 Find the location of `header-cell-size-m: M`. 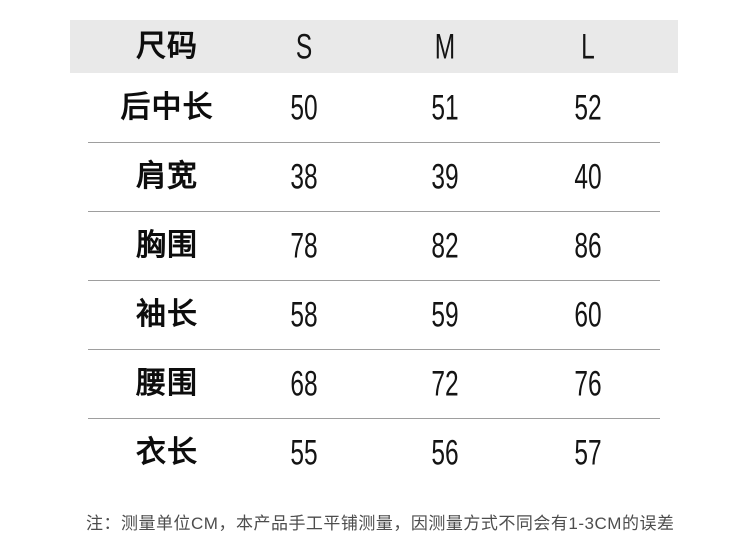

header-cell-size-m: M is located at coordinates (444, 46).